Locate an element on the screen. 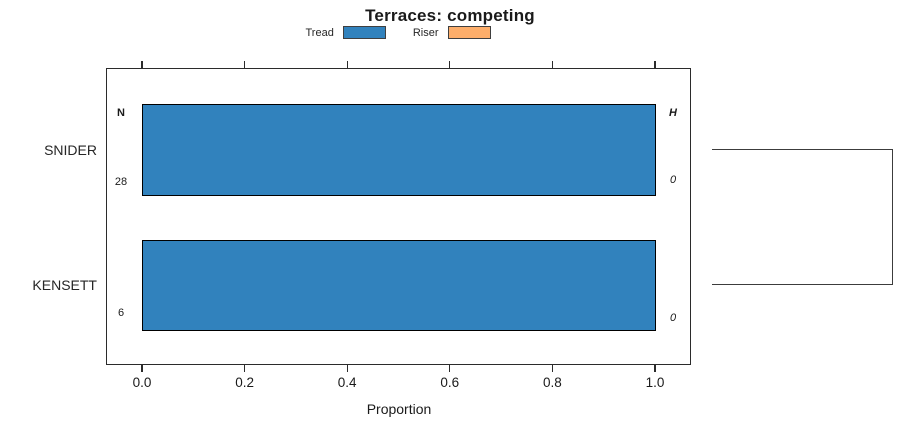 The width and height of the screenshot is (900, 440). dendrogram-join is located at coordinates (893, 216).